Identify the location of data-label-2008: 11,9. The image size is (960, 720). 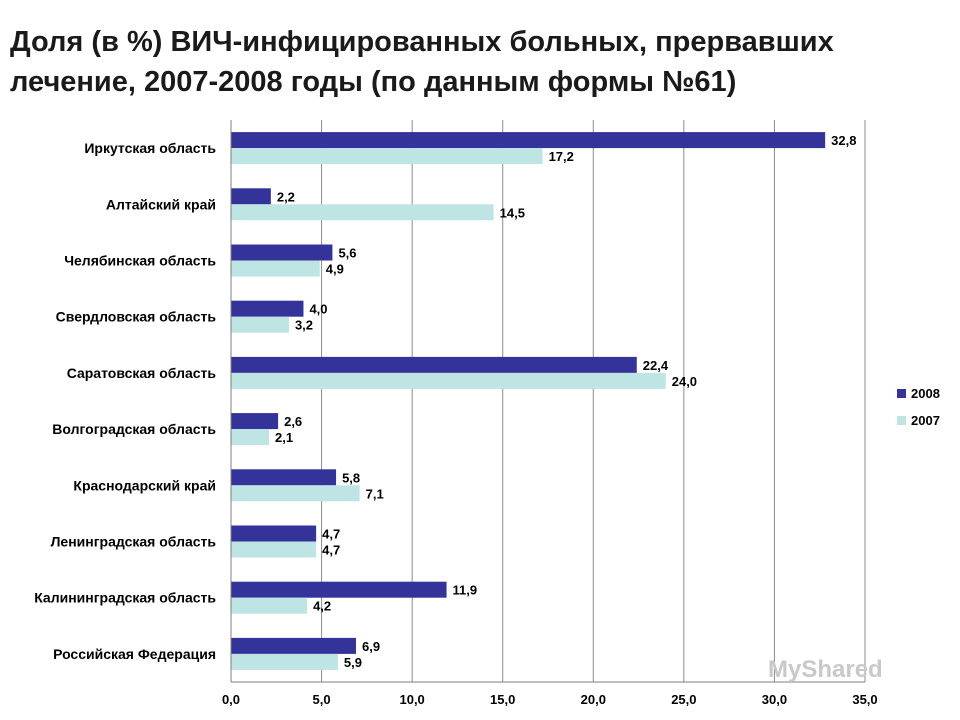
(465, 590).